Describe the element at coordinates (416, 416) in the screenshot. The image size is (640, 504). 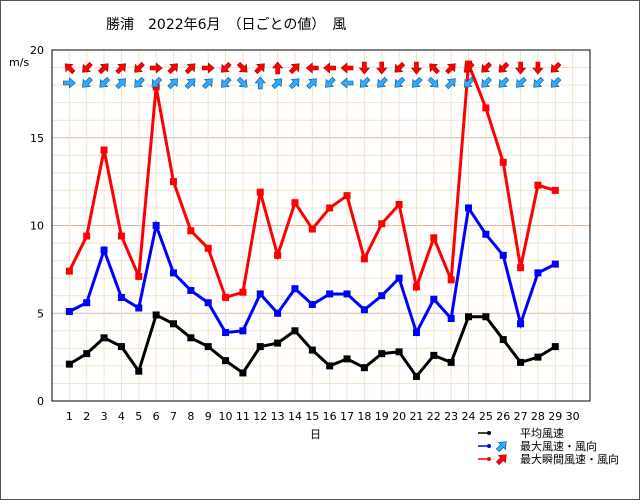
I see `x-tick-label: 21` at that location.